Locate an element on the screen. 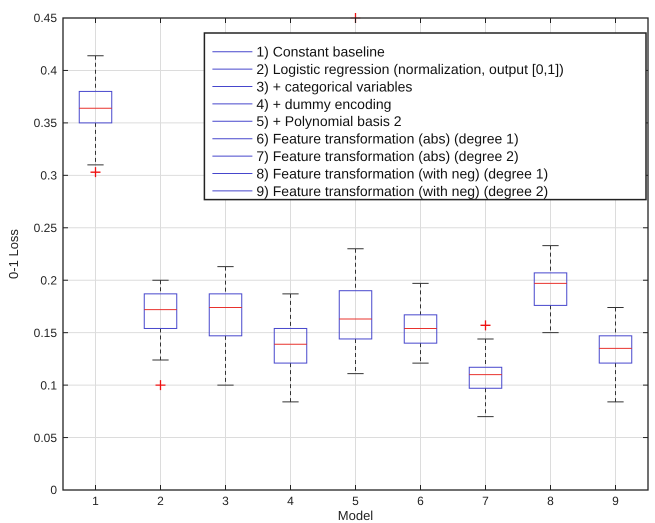 The height and width of the screenshot is (523, 655). y-tick-label: 0.1 is located at coordinates (49, 385).